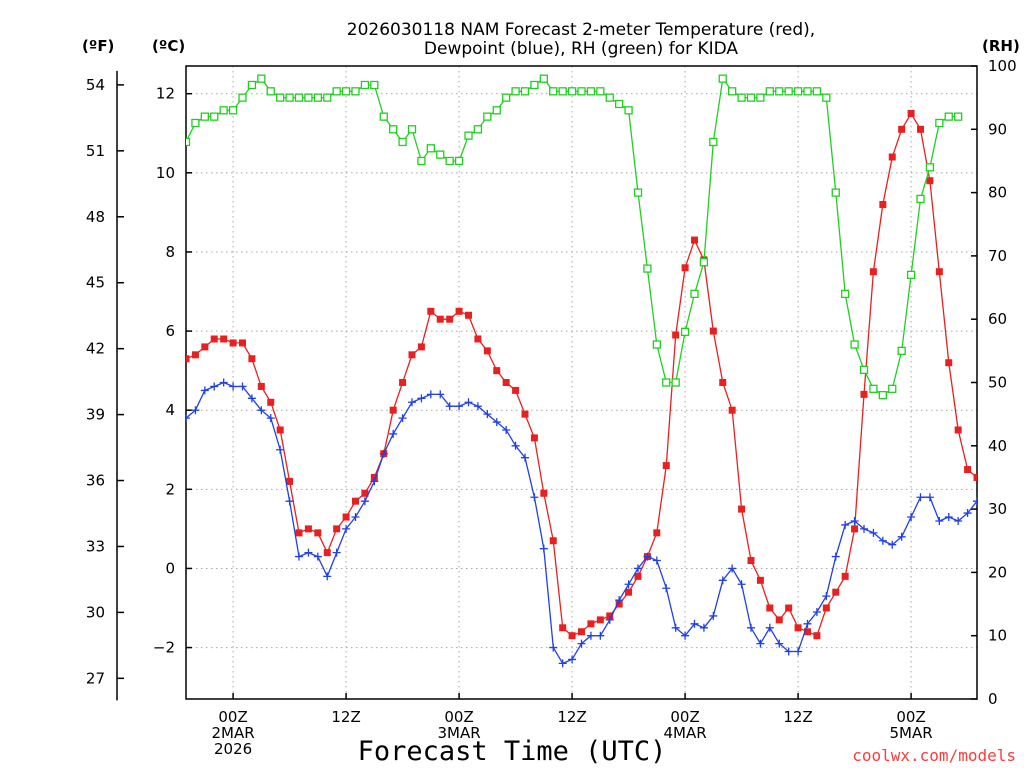 The image size is (1024, 768). What do you see at coordinates (168, 46) in the screenshot?
I see `celsius-unit-label: (ºC)` at bounding box center [168, 46].